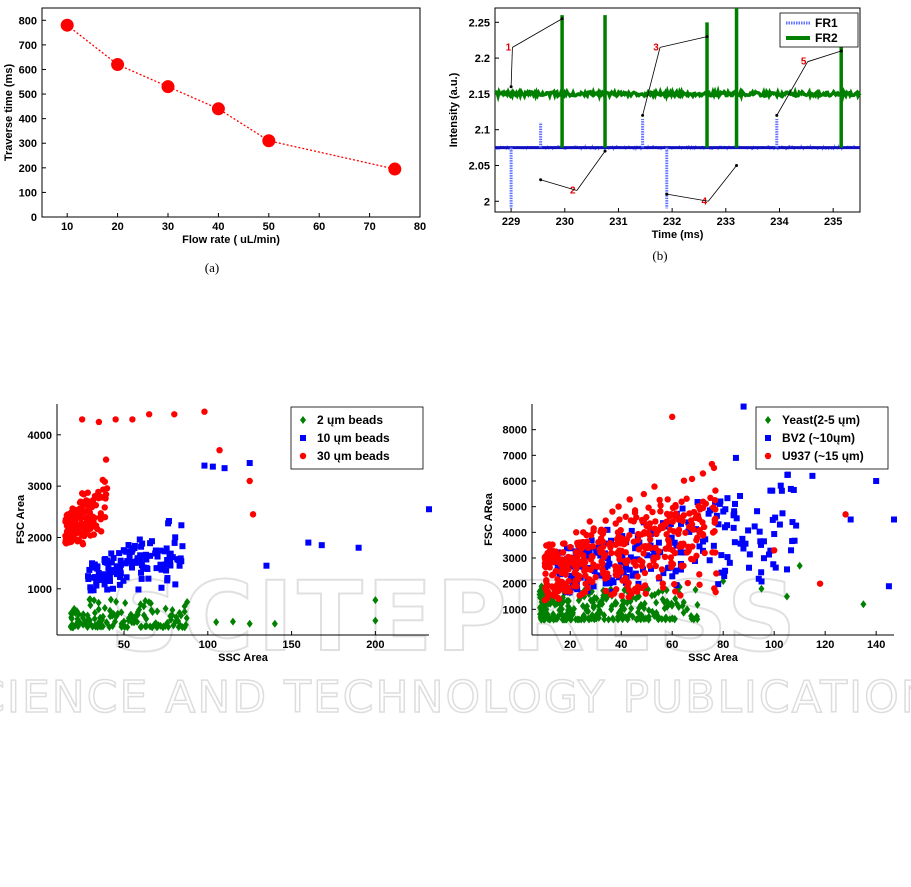 This screenshot has height=887, width=911. Describe the element at coordinates (353, 438) in the screenshot. I see `legend-label: 10 ųm beads` at that location.